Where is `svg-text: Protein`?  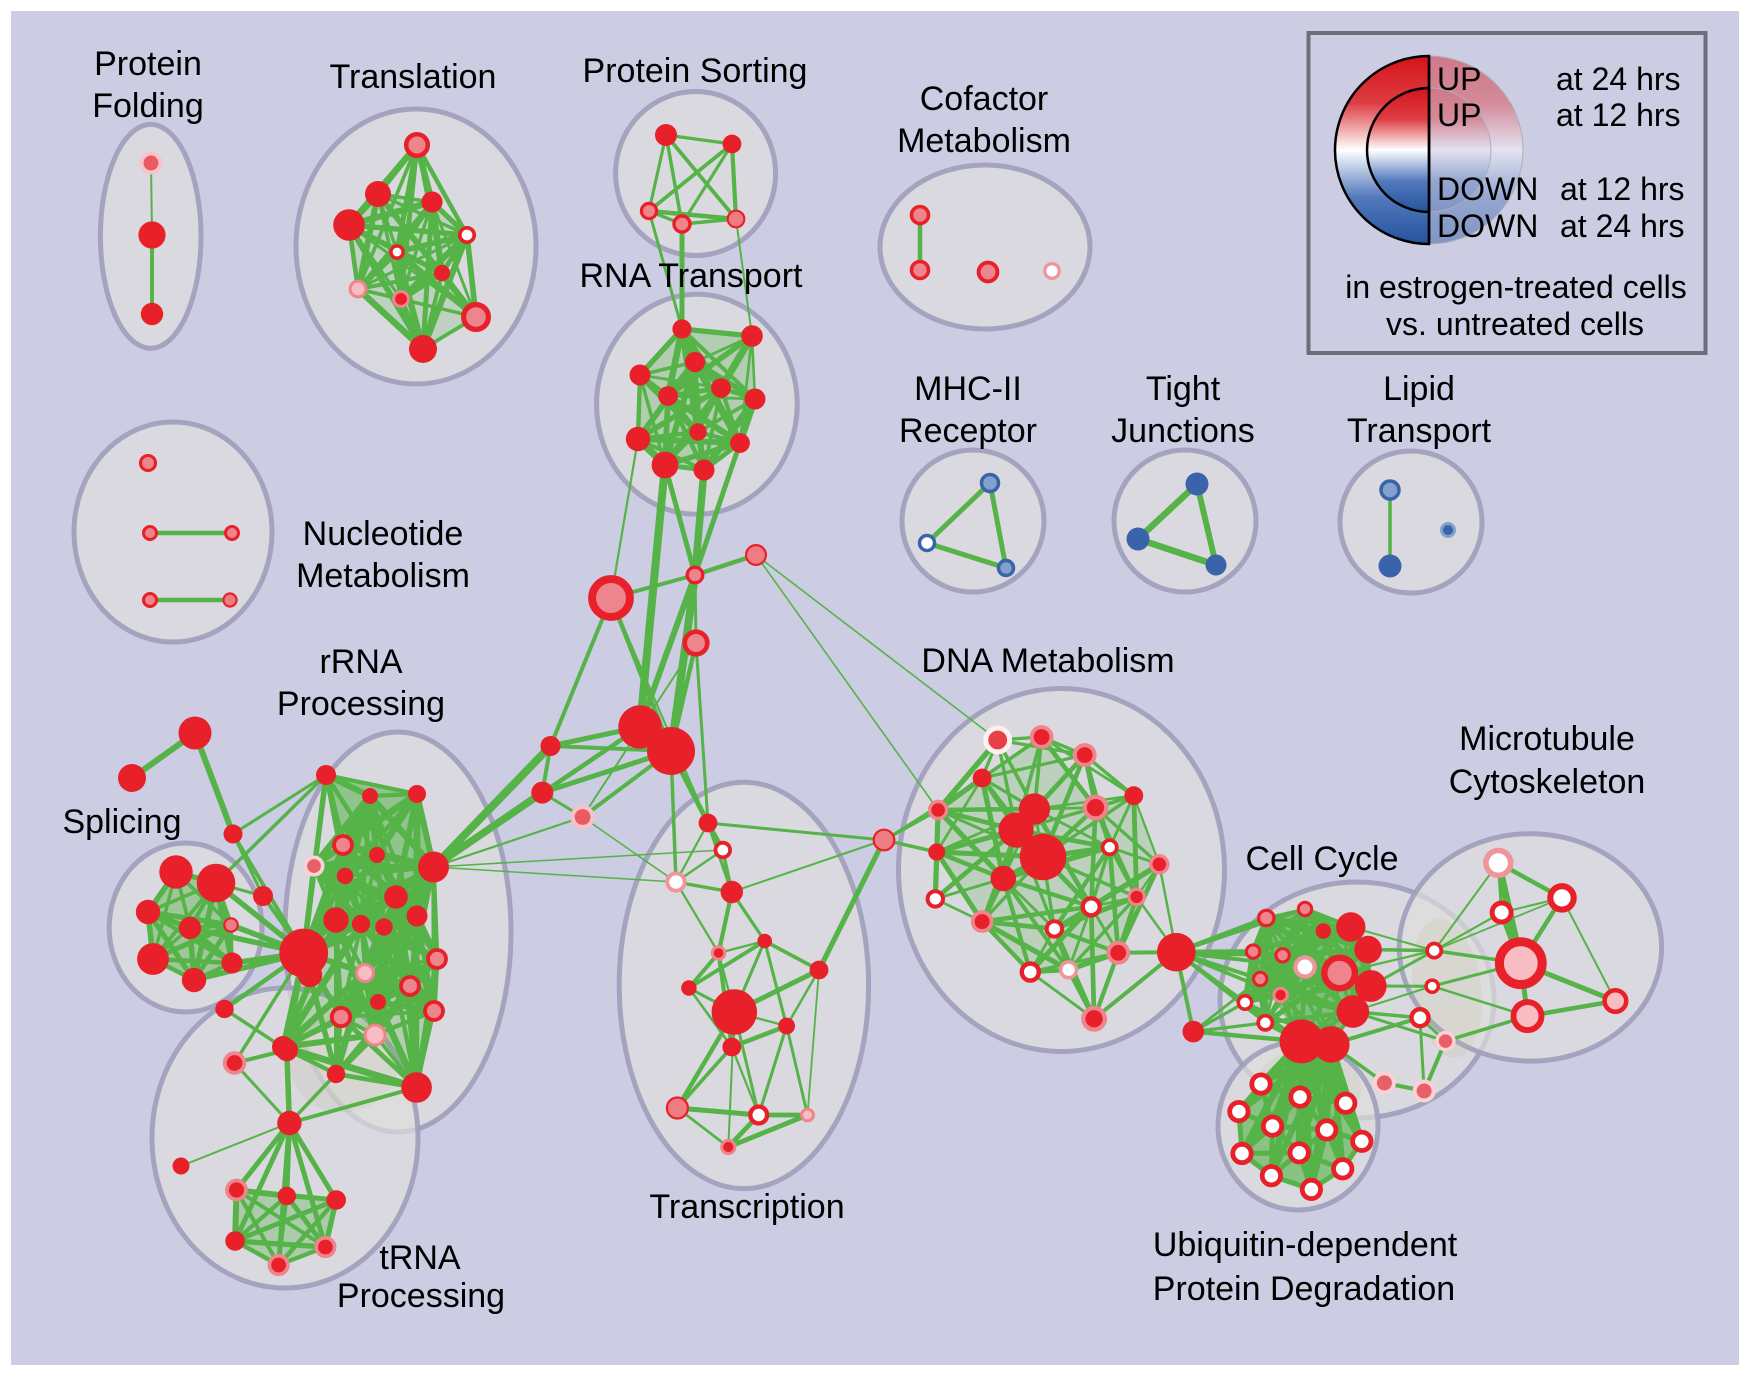
svg-text: Protein is located at coordinates (148, 64).